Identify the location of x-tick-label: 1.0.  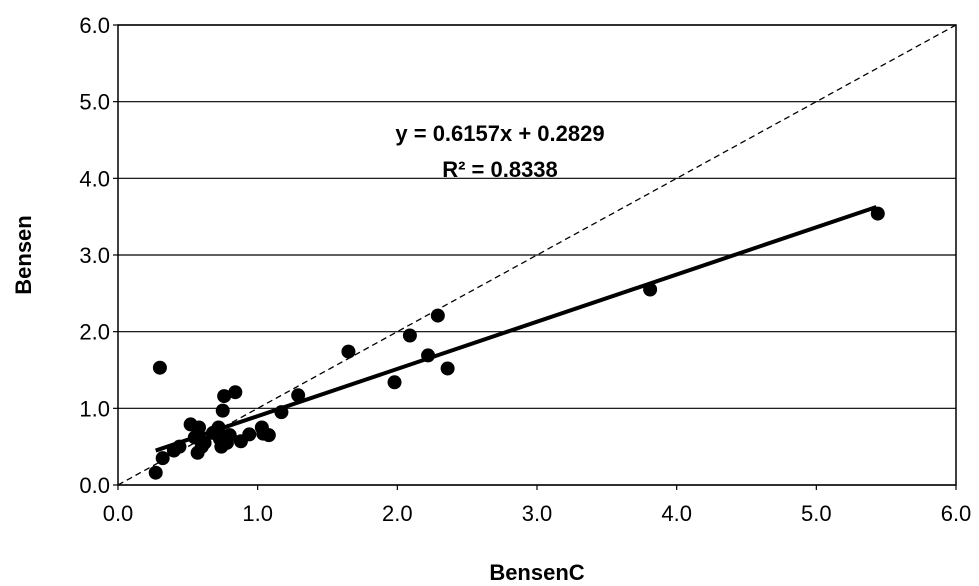
(257, 513).